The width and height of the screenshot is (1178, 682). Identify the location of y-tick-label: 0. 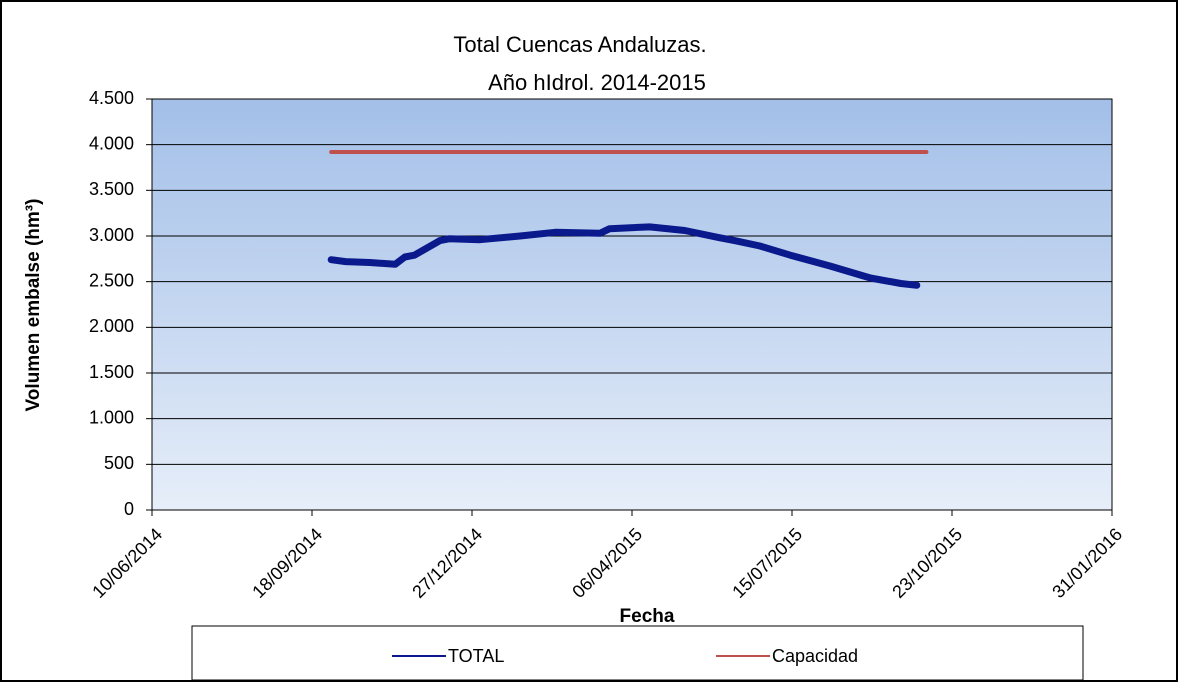
(129, 509).